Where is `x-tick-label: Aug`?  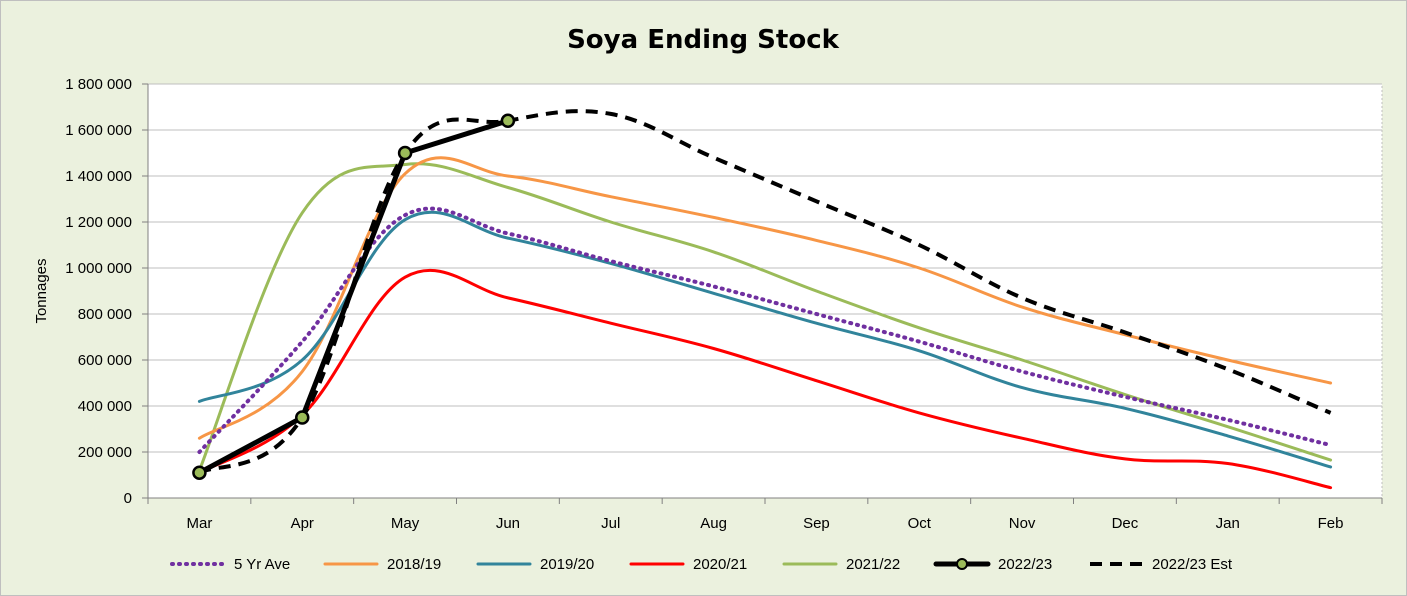 x-tick-label: Aug is located at coordinates (713, 523).